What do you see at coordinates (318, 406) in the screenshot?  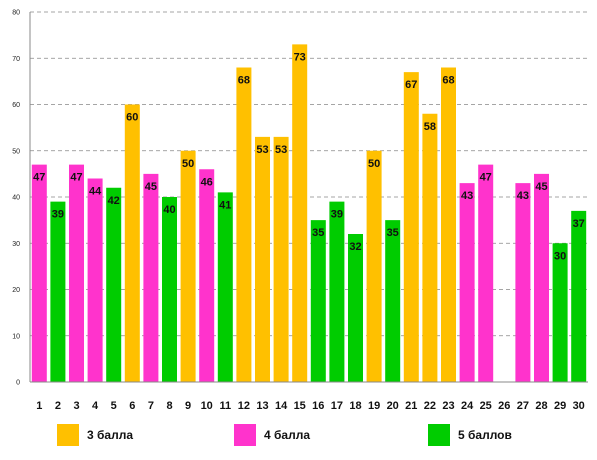 I see `x-tick-label: 16` at bounding box center [318, 406].